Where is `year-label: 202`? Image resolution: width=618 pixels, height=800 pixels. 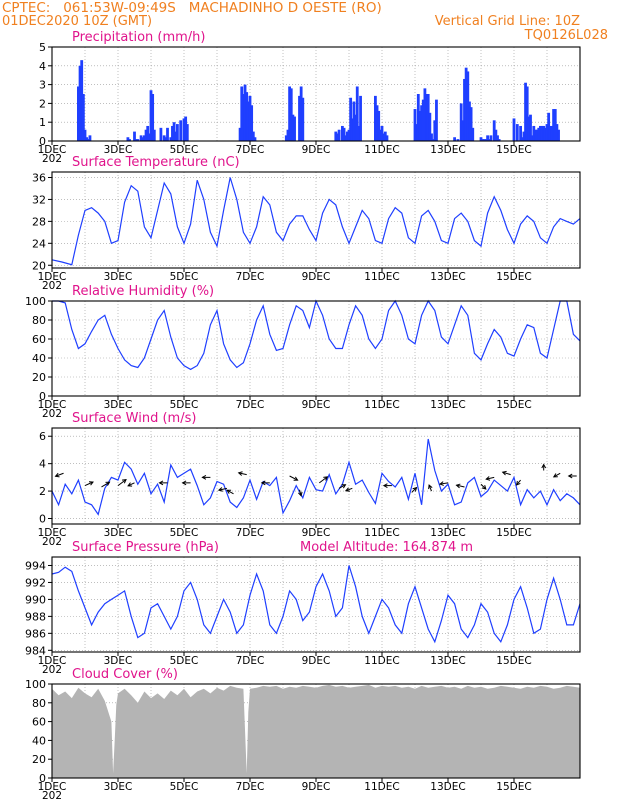 year-label: 202 is located at coordinates (52, 670).